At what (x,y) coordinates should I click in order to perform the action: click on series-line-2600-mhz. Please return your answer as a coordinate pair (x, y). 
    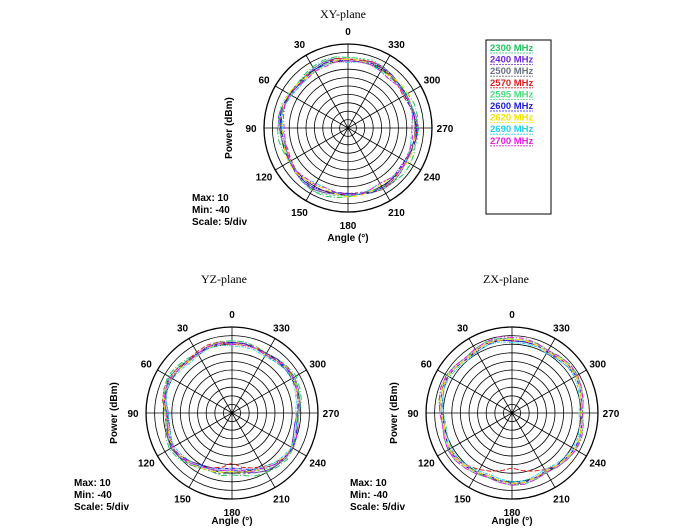
    Looking at the image, I should click on (348, 127).